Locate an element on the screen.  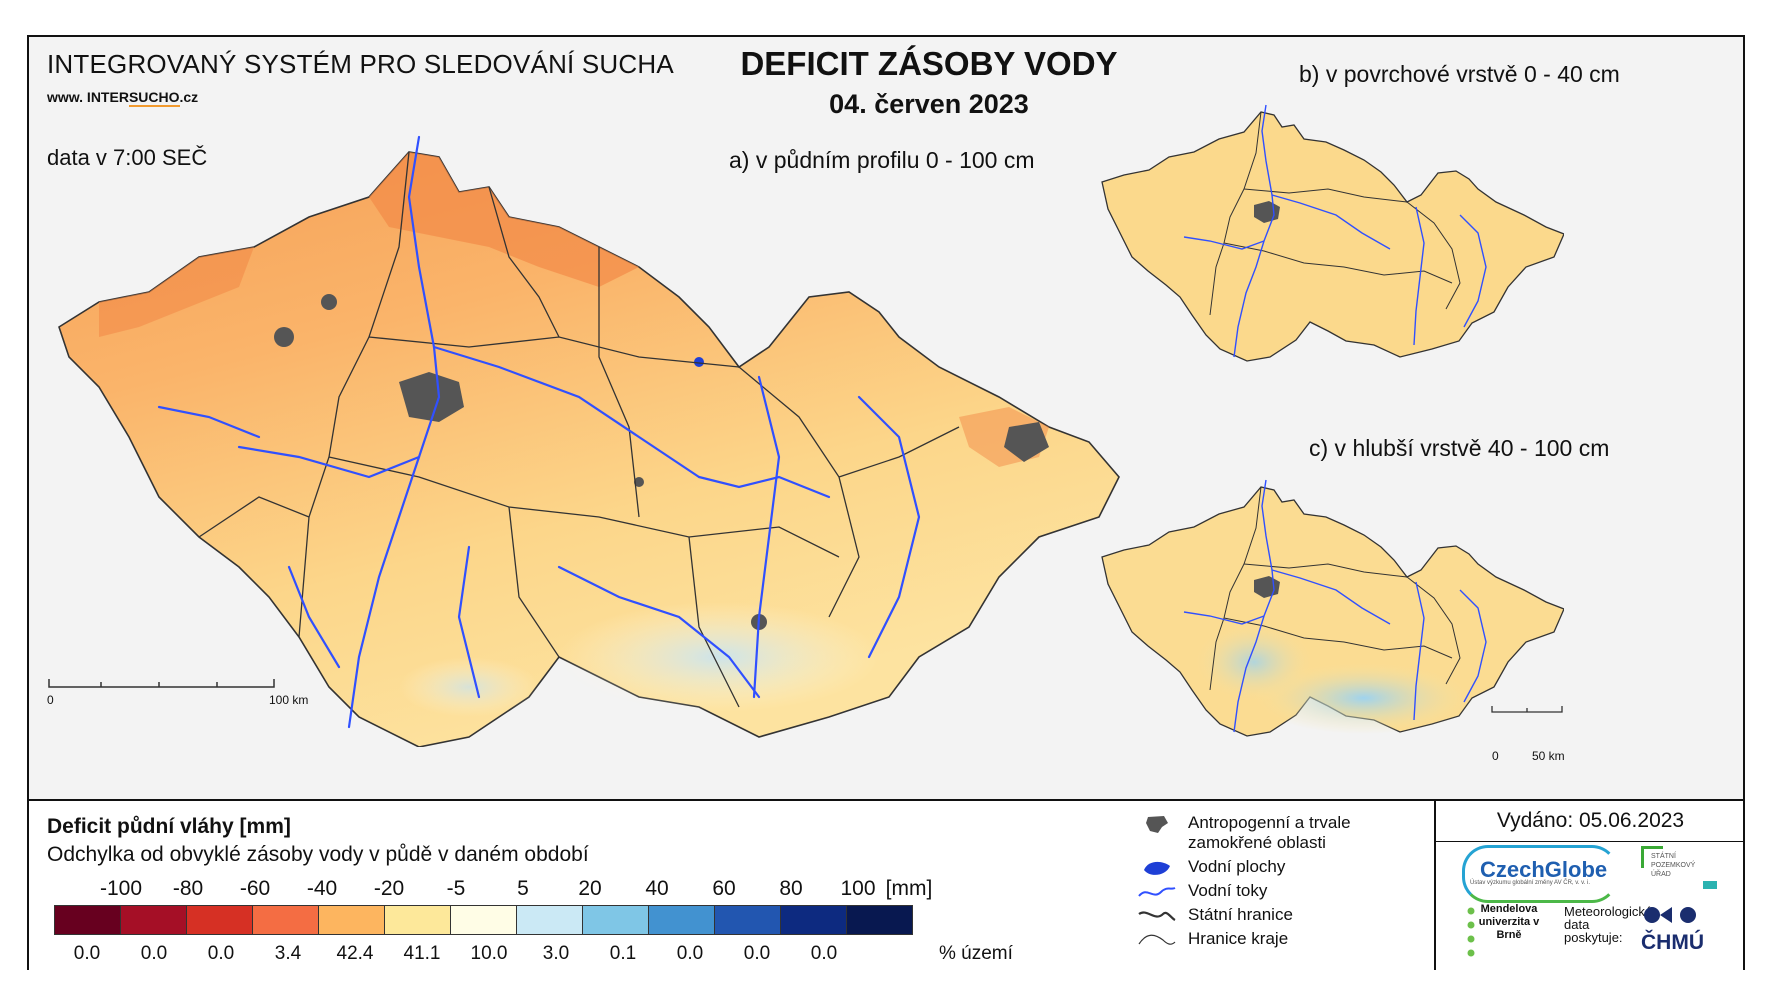
symbol-urban-row: Antropogenní a trvale zamokřené oblasti is located at coordinates (1271, 833).